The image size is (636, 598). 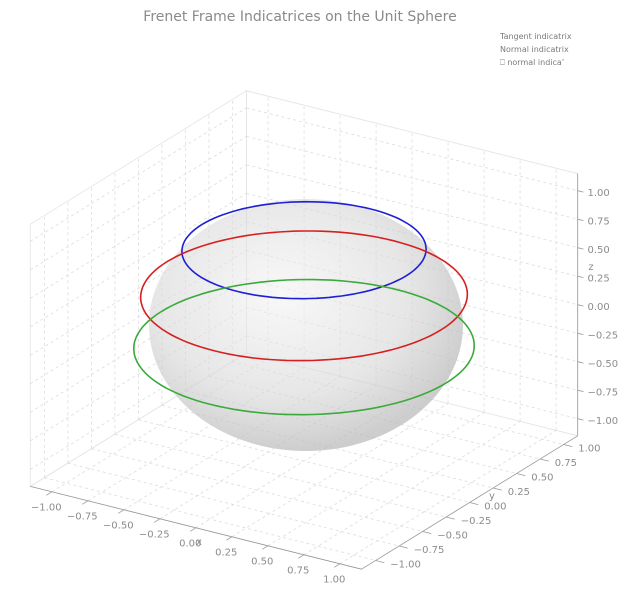 I want to click on z-tick-label: 0.75, so click(x=598, y=222).